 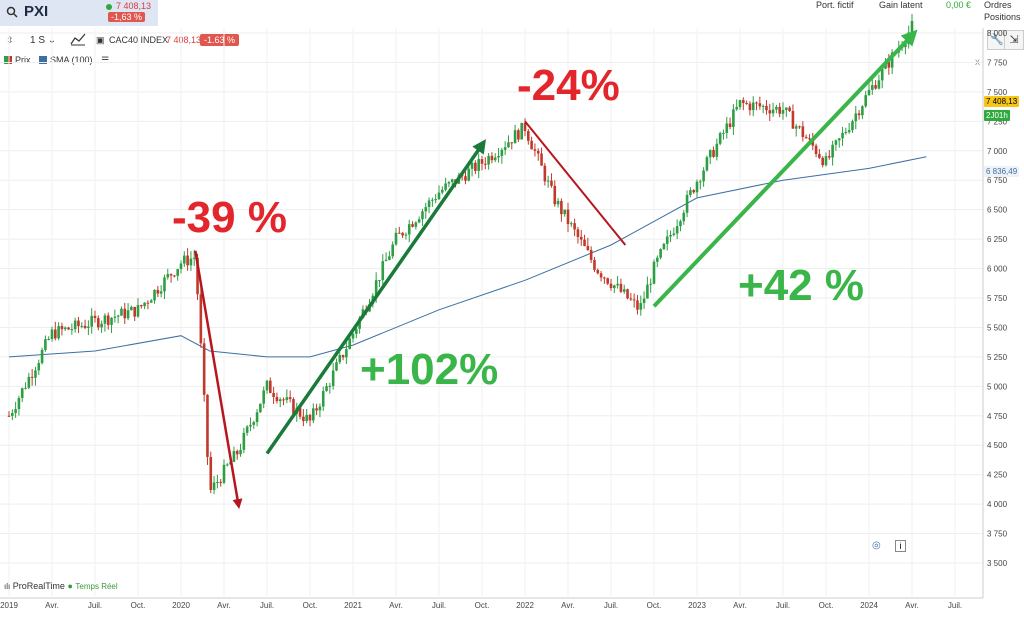 What do you see at coordinates (12, 14) in the screenshot?
I see `search-icon` at bounding box center [12, 14].